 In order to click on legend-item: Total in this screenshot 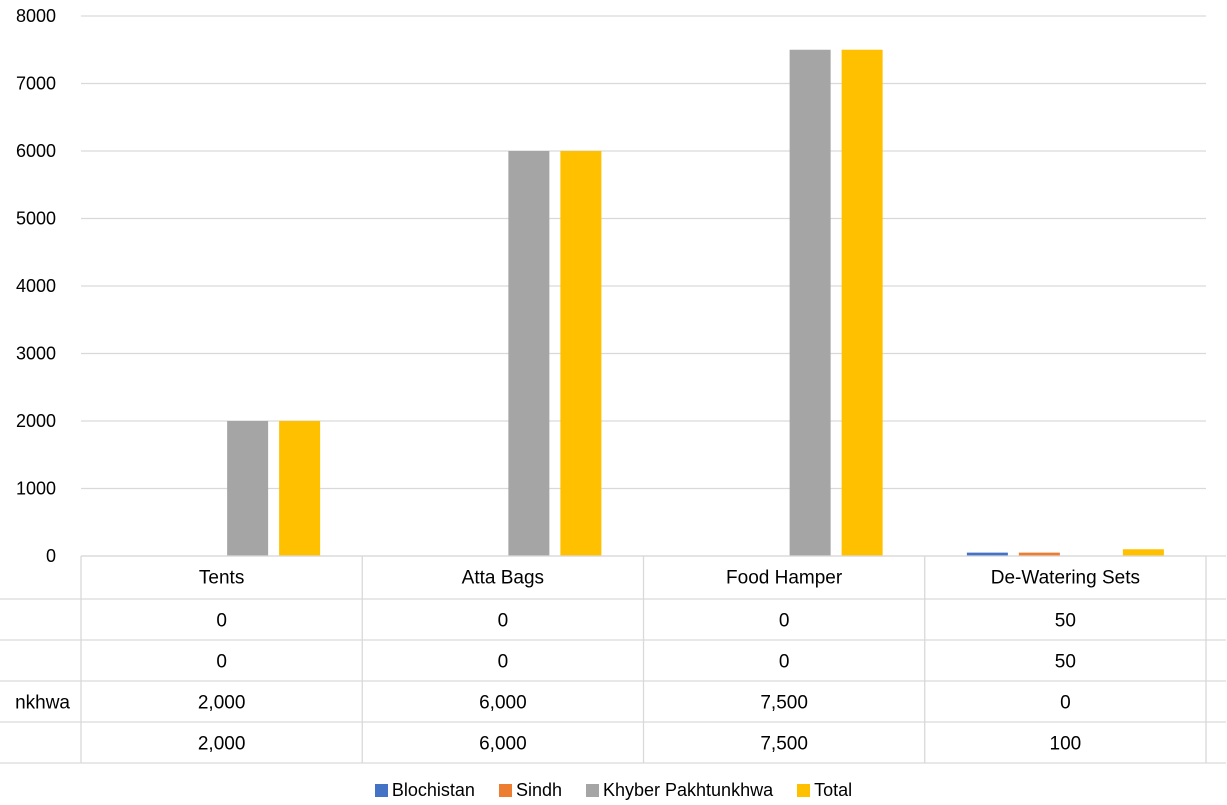, I will do `click(824, 790)`.